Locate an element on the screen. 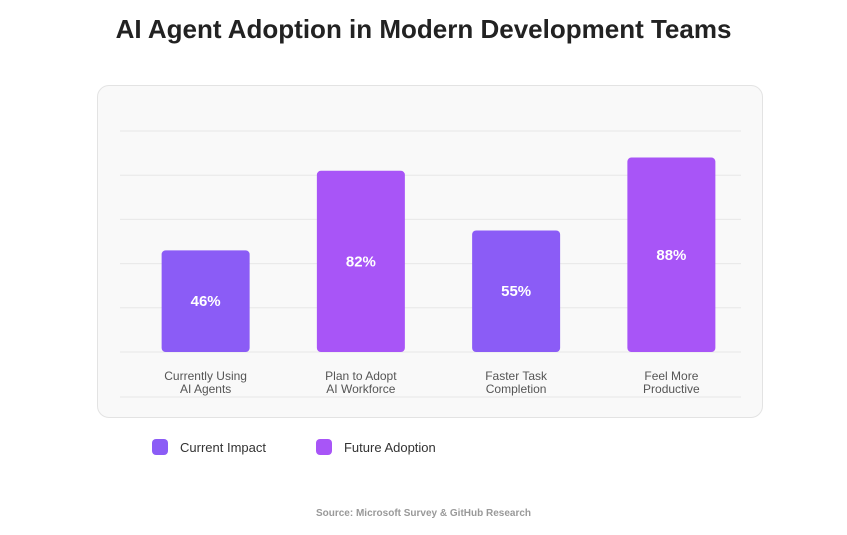 The height and width of the screenshot is (535, 847). data-label: 55% is located at coordinates (516, 291).